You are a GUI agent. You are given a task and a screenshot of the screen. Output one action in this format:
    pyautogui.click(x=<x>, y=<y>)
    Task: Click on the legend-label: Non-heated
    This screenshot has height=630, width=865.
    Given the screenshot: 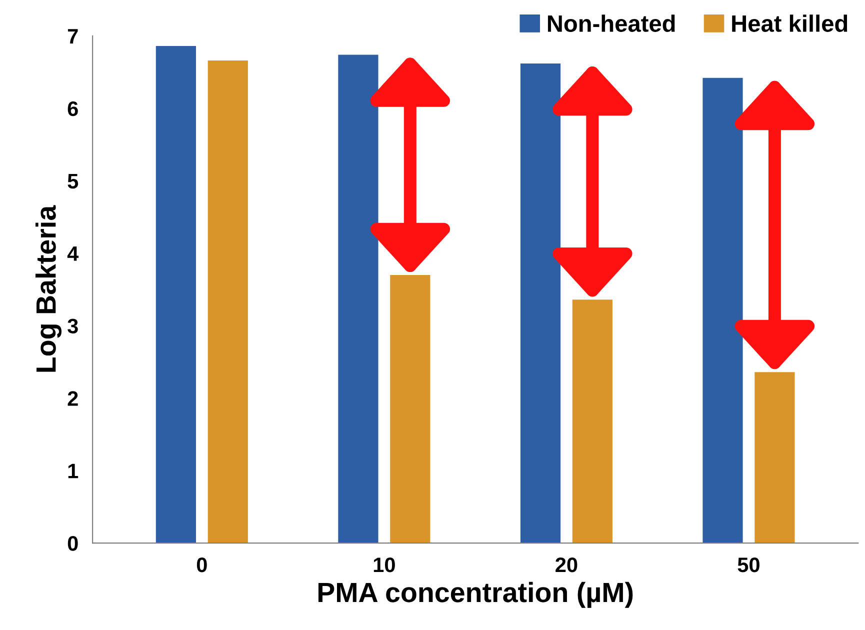 What is the action you would take?
    pyautogui.click(x=611, y=23)
    